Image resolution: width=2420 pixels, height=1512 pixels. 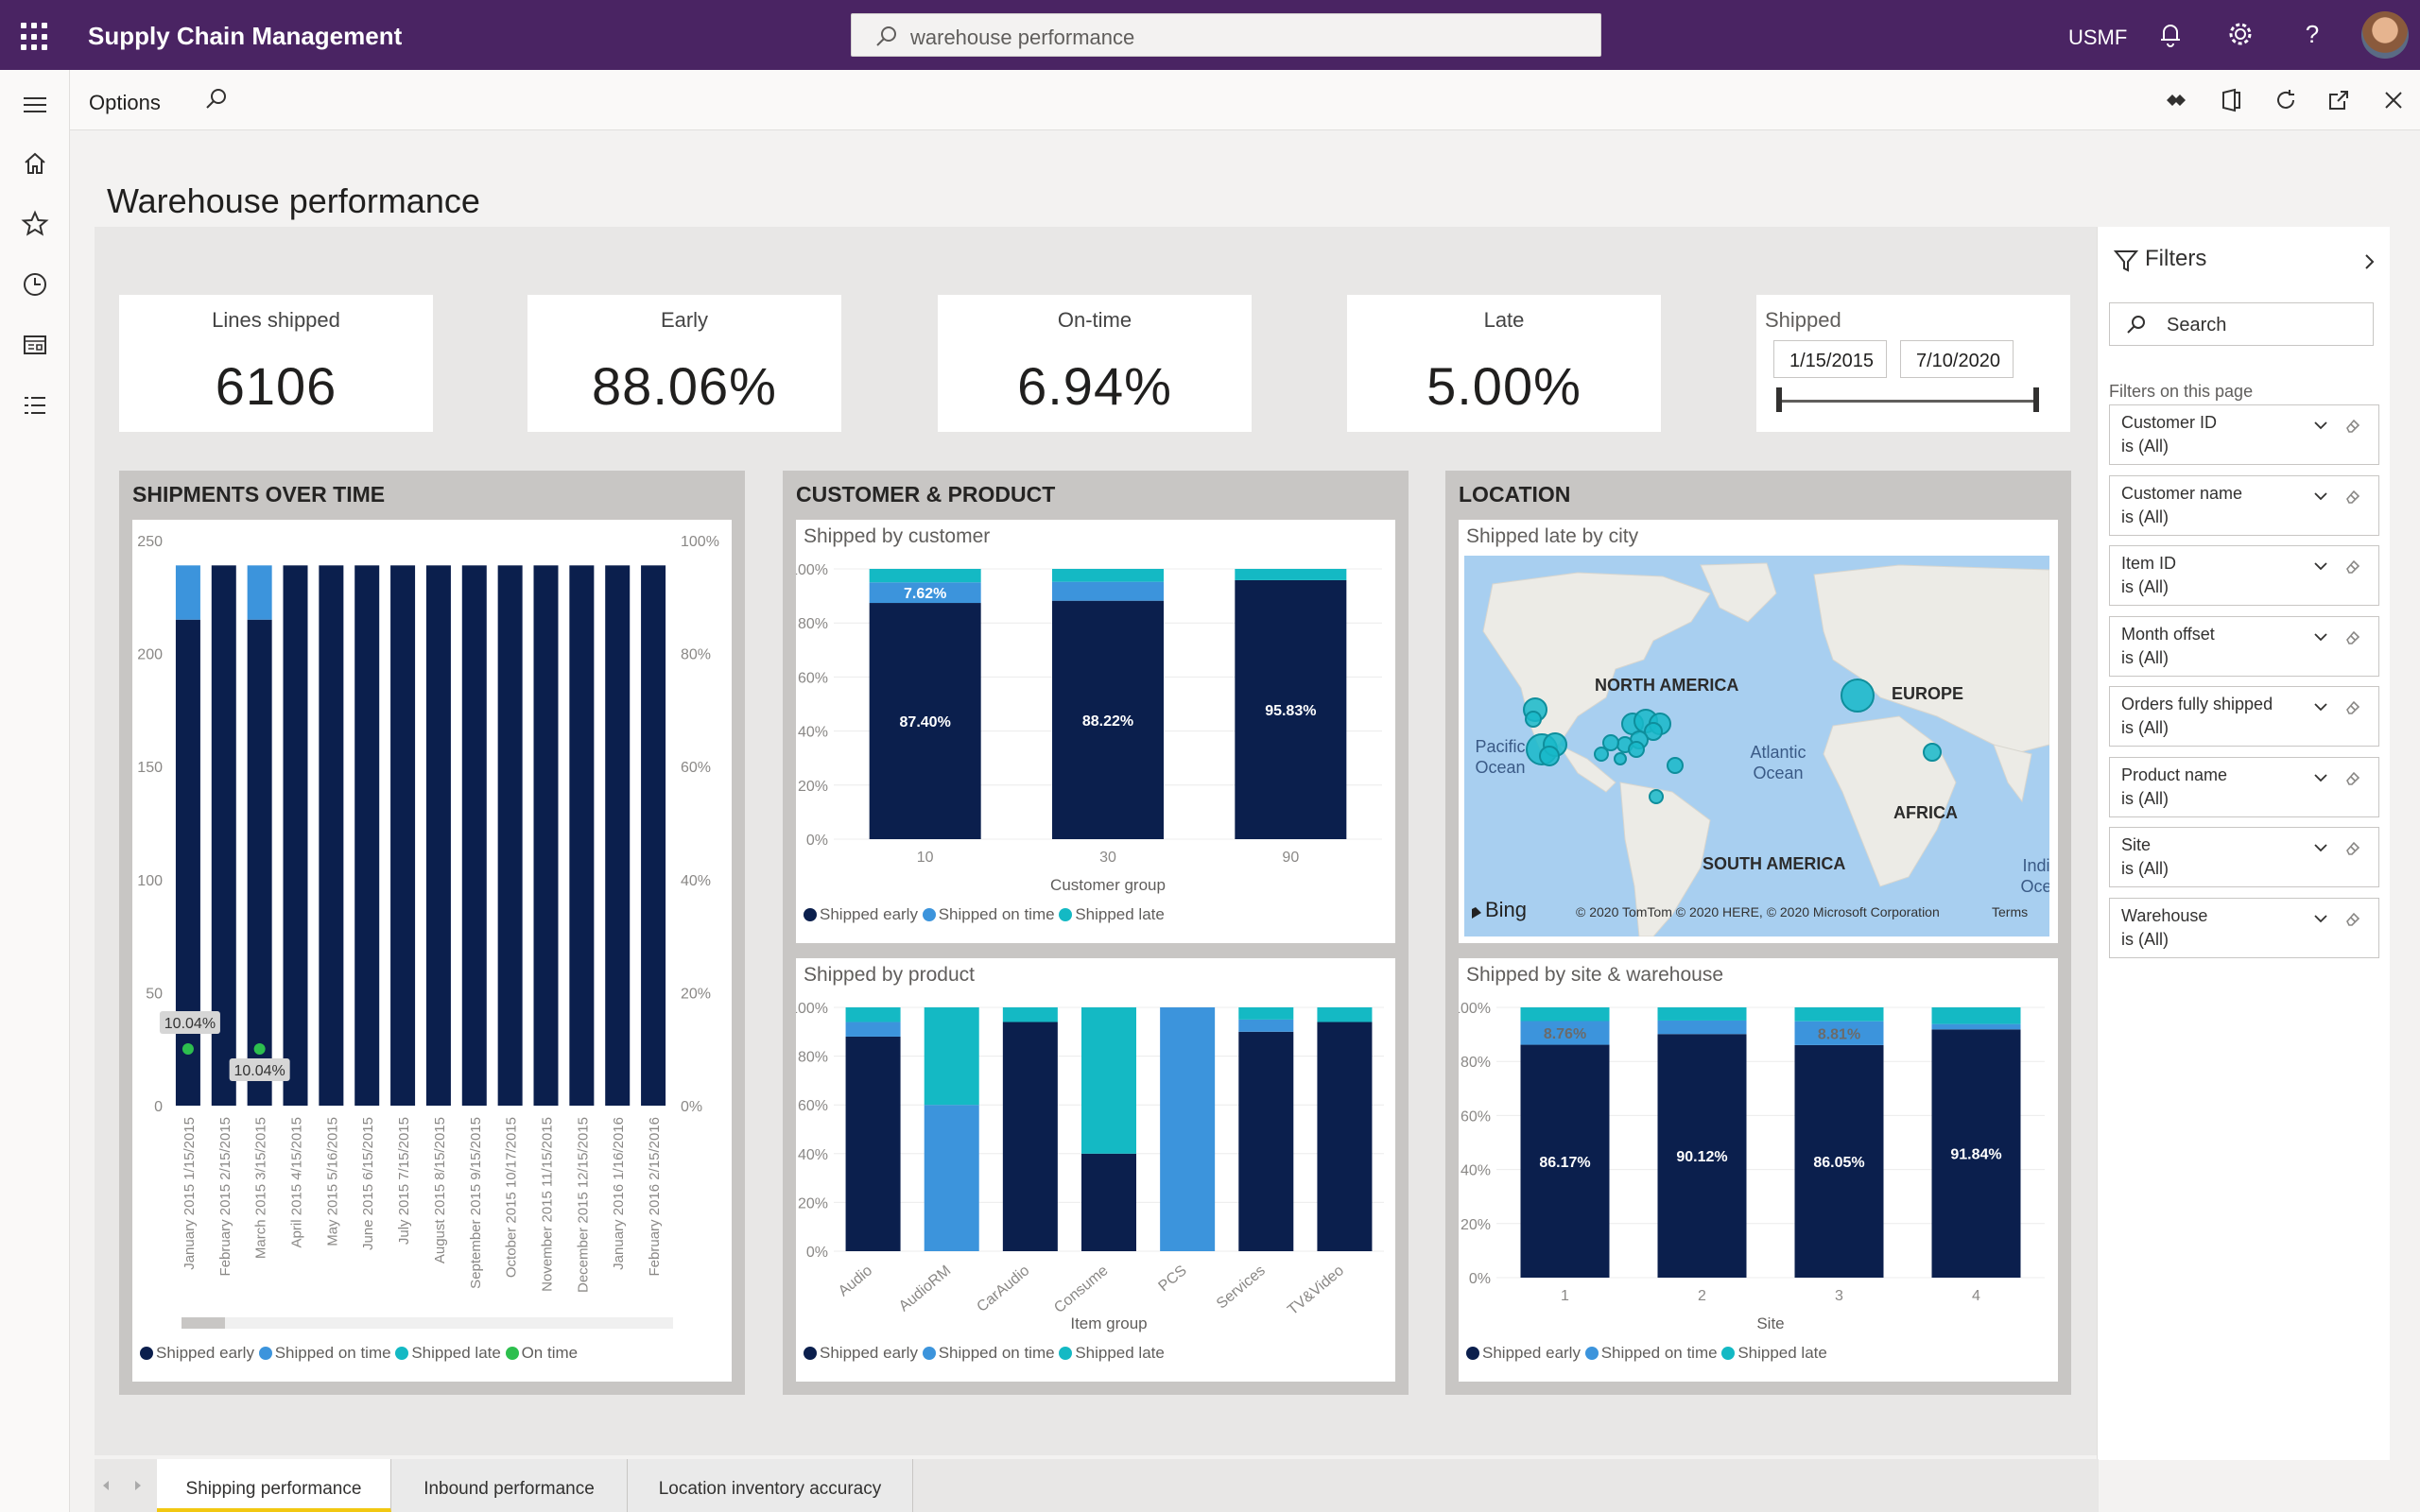 I want to click on x-tick-label: 10, so click(x=925, y=858).